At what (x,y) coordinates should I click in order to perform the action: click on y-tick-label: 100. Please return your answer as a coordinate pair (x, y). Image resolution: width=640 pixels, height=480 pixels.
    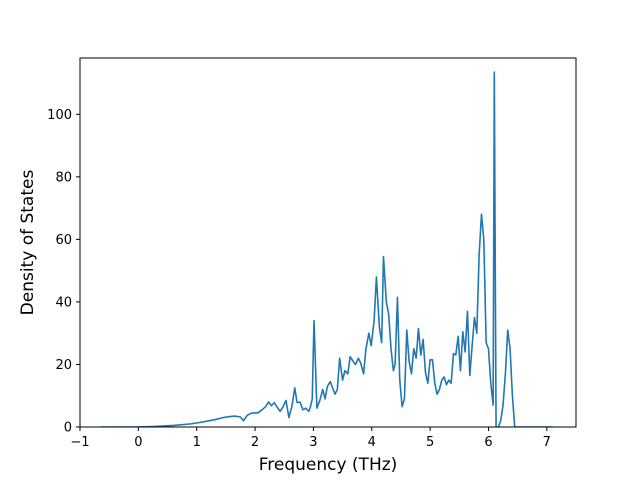
    Looking at the image, I should click on (59, 115).